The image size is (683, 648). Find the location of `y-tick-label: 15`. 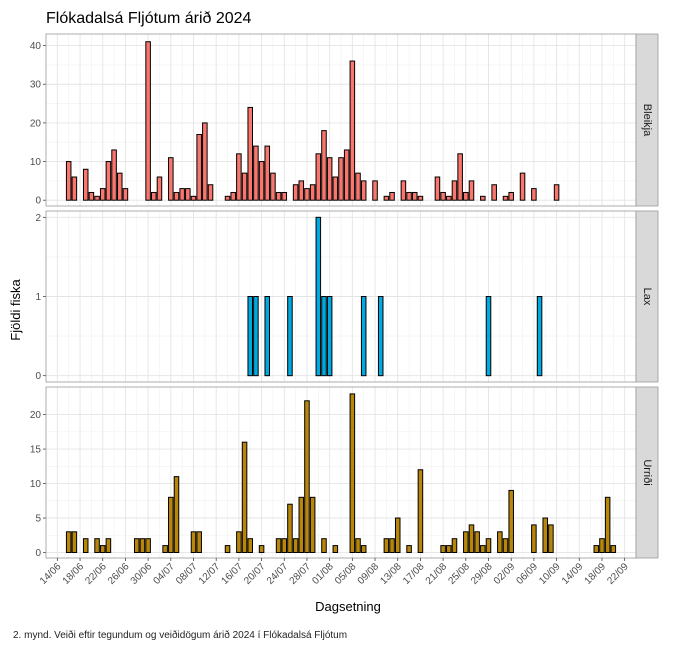

y-tick-label: 15 is located at coordinates (36, 450).